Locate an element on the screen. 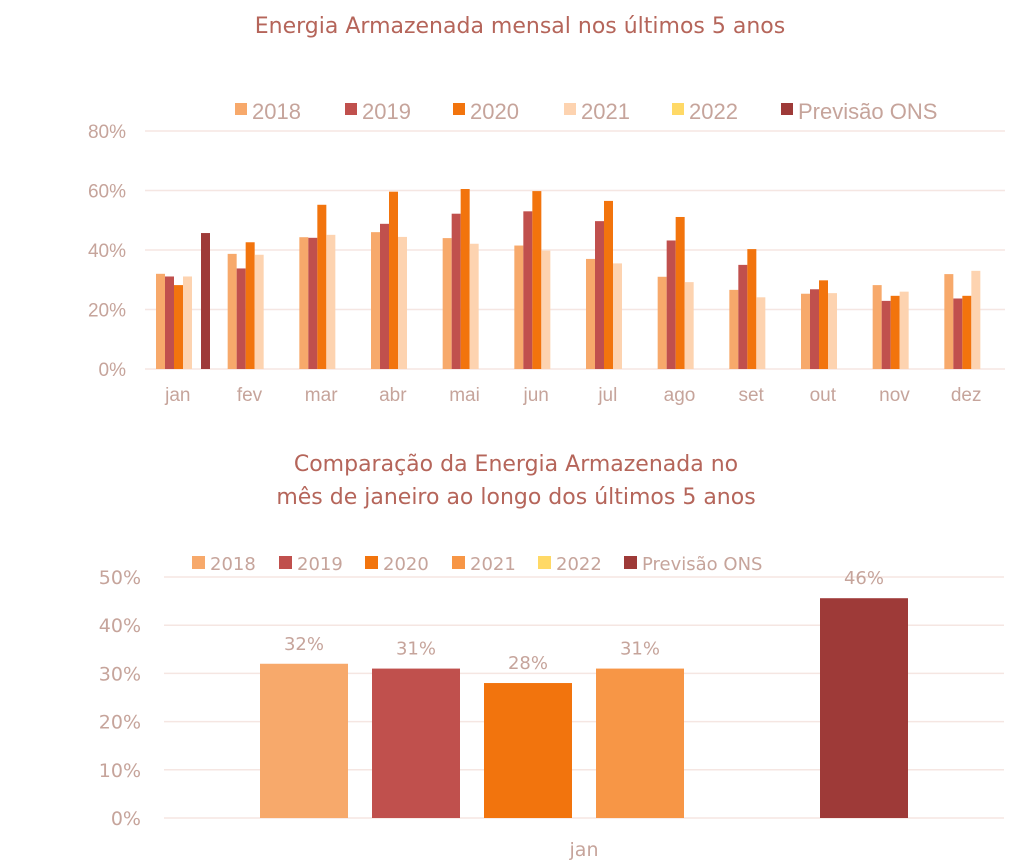  bar-2018-jun is located at coordinates (519, 307).